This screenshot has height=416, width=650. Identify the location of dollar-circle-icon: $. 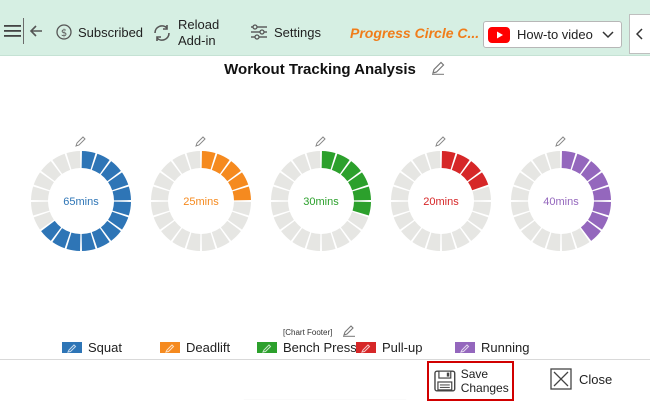
(64, 32).